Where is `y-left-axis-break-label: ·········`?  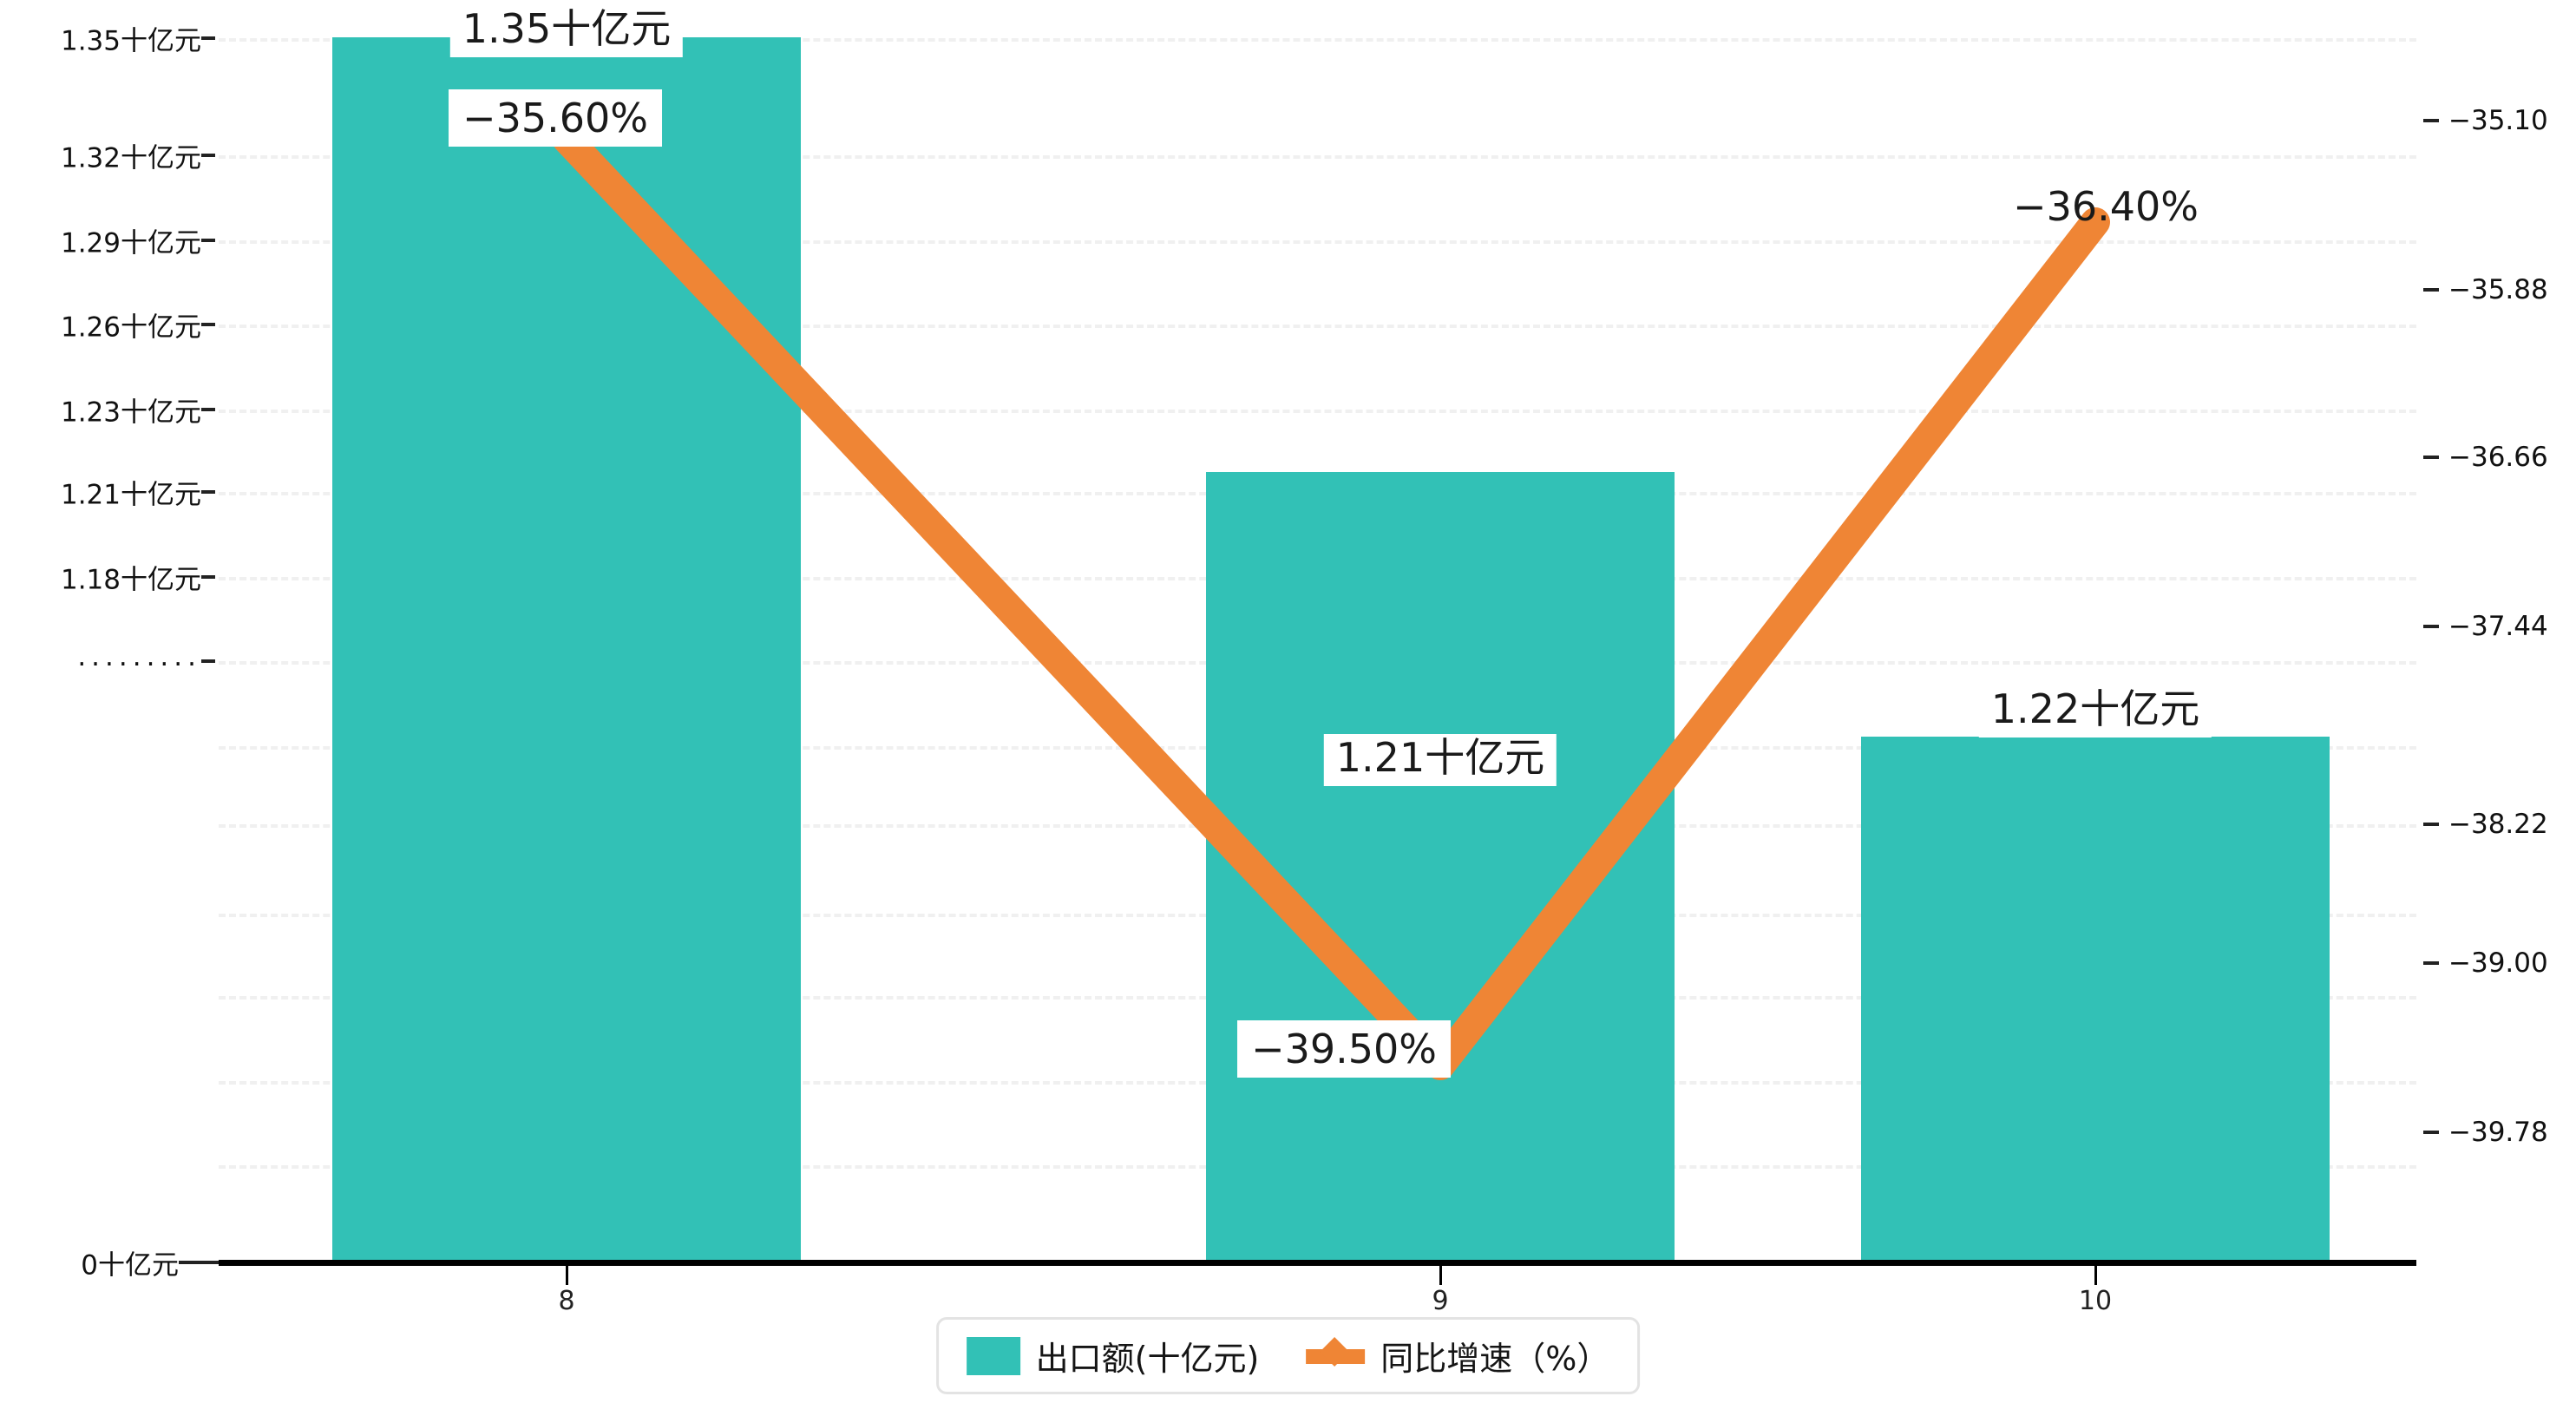
y-left-axis-break-label: ········· is located at coordinates (139, 665).